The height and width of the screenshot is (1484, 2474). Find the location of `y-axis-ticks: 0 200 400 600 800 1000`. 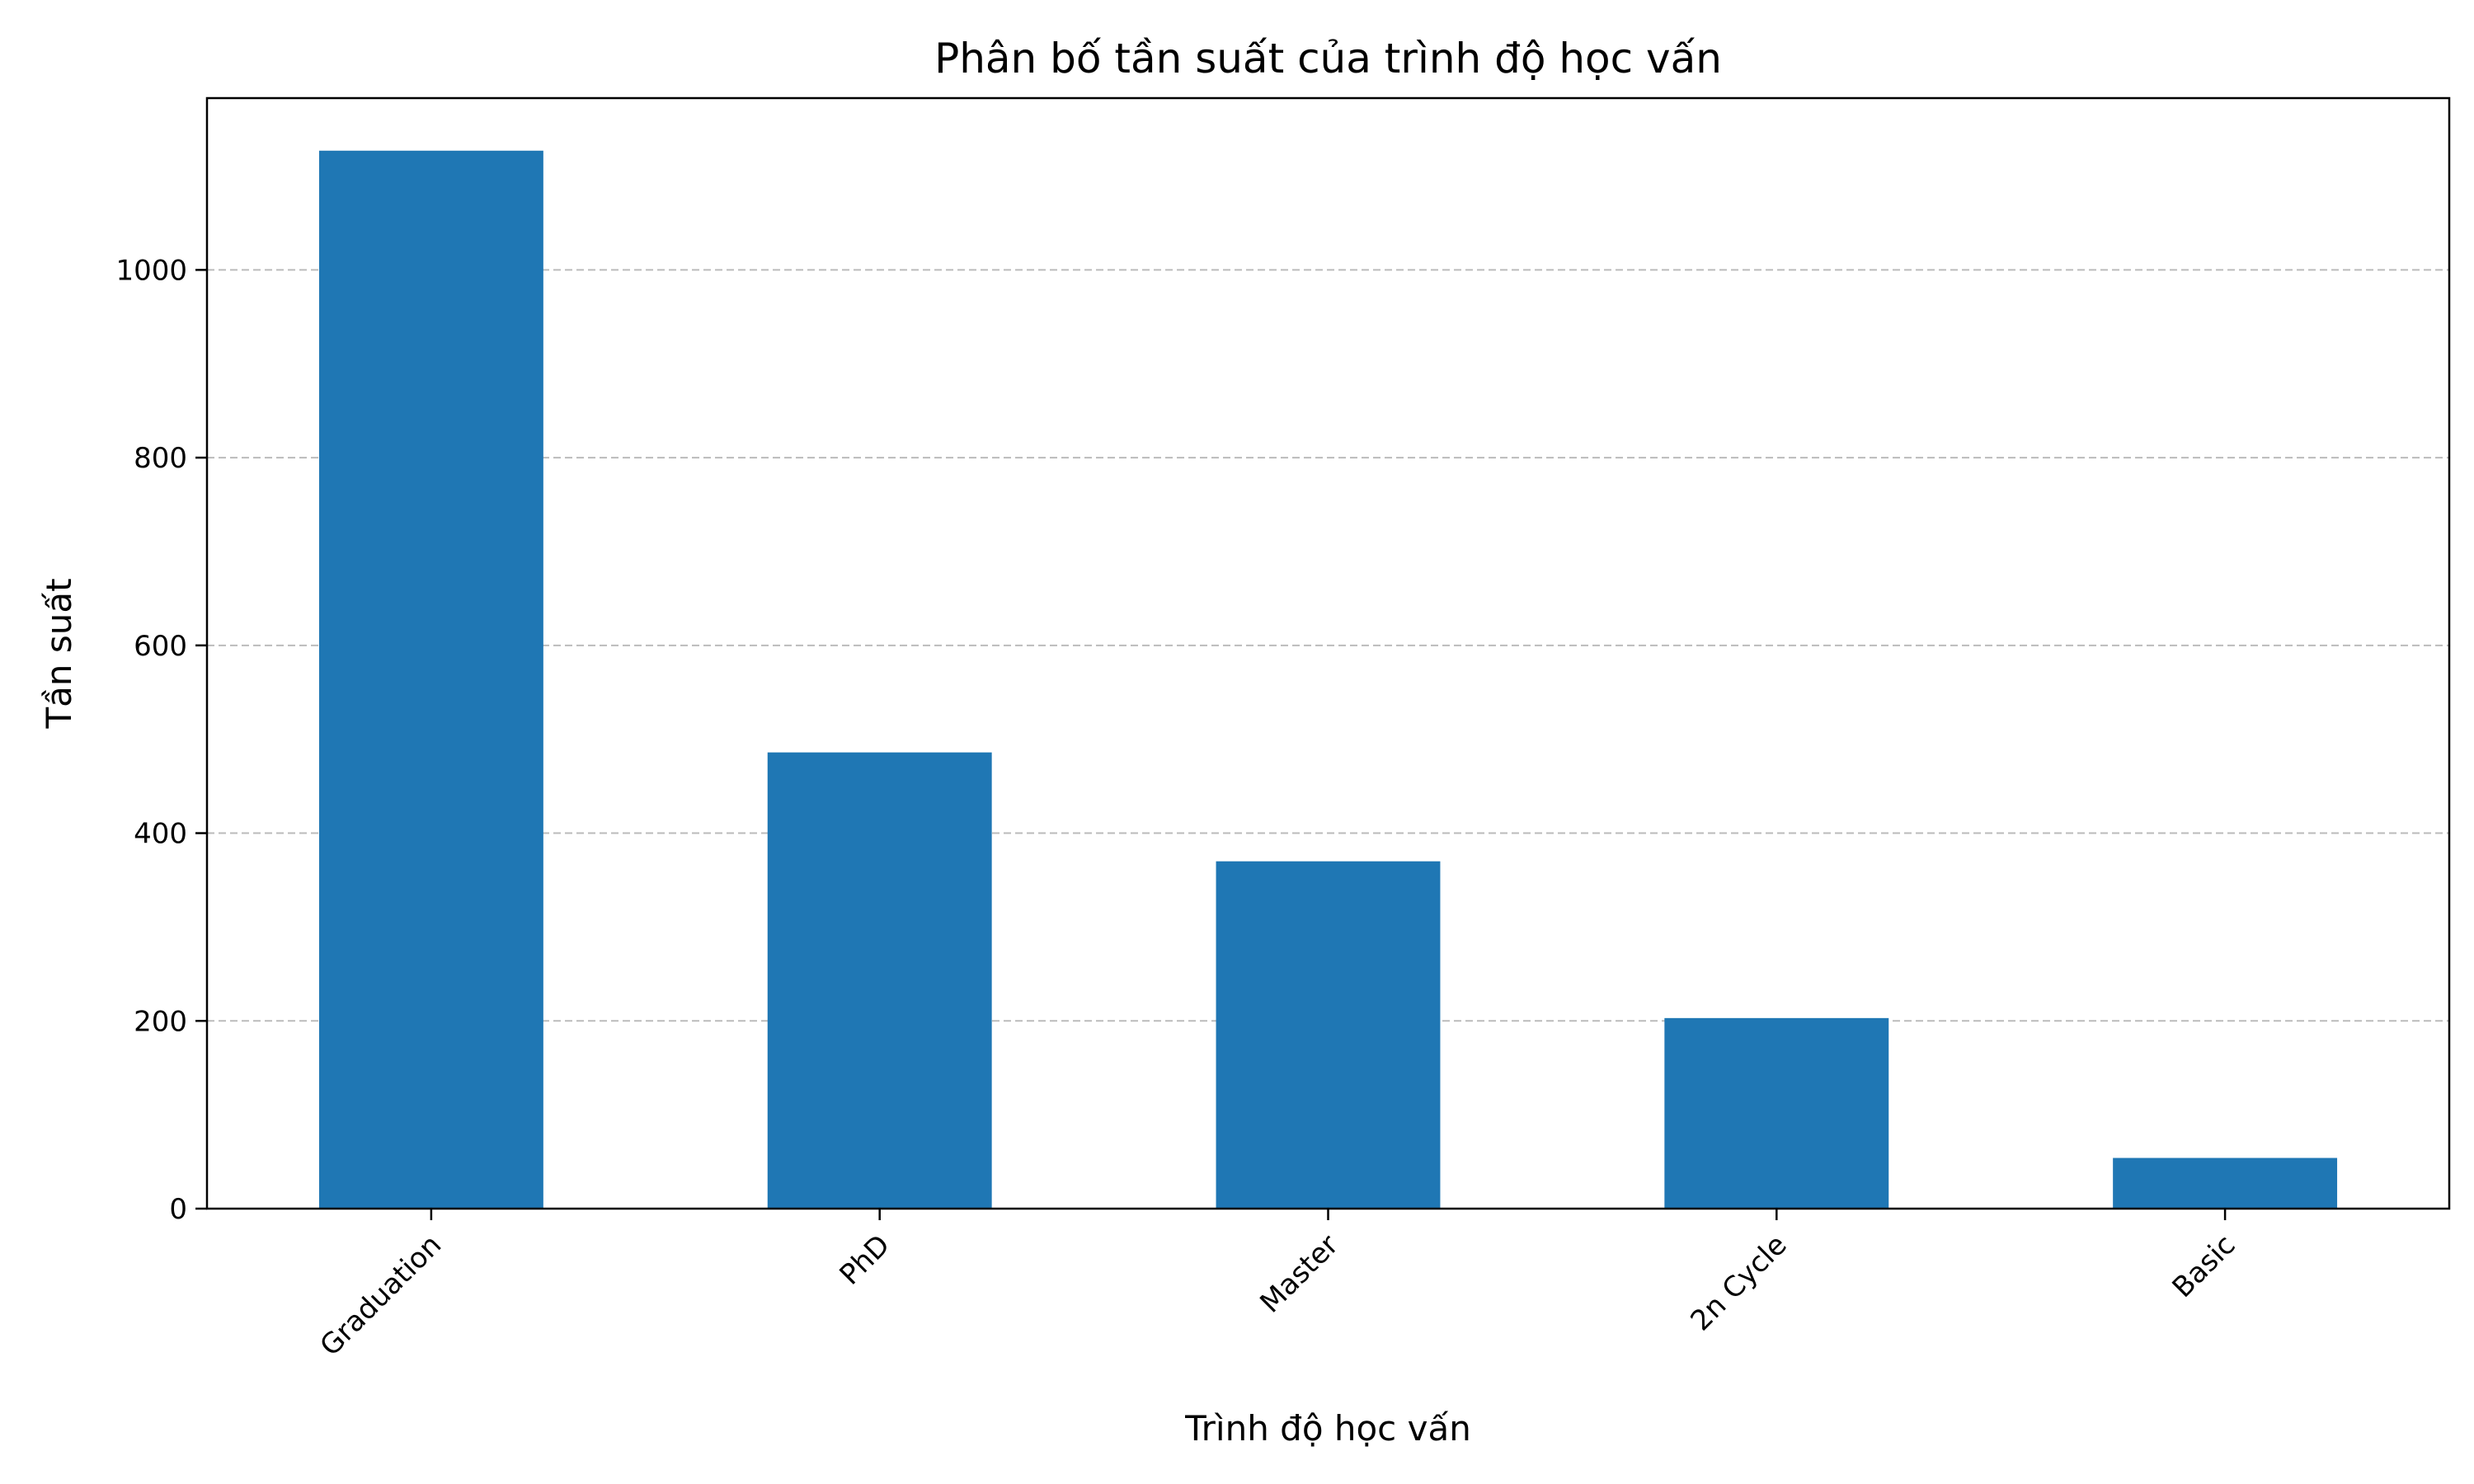

y-axis-ticks: 0 200 400 600 800 1000 is located at coordinates (161, 740).